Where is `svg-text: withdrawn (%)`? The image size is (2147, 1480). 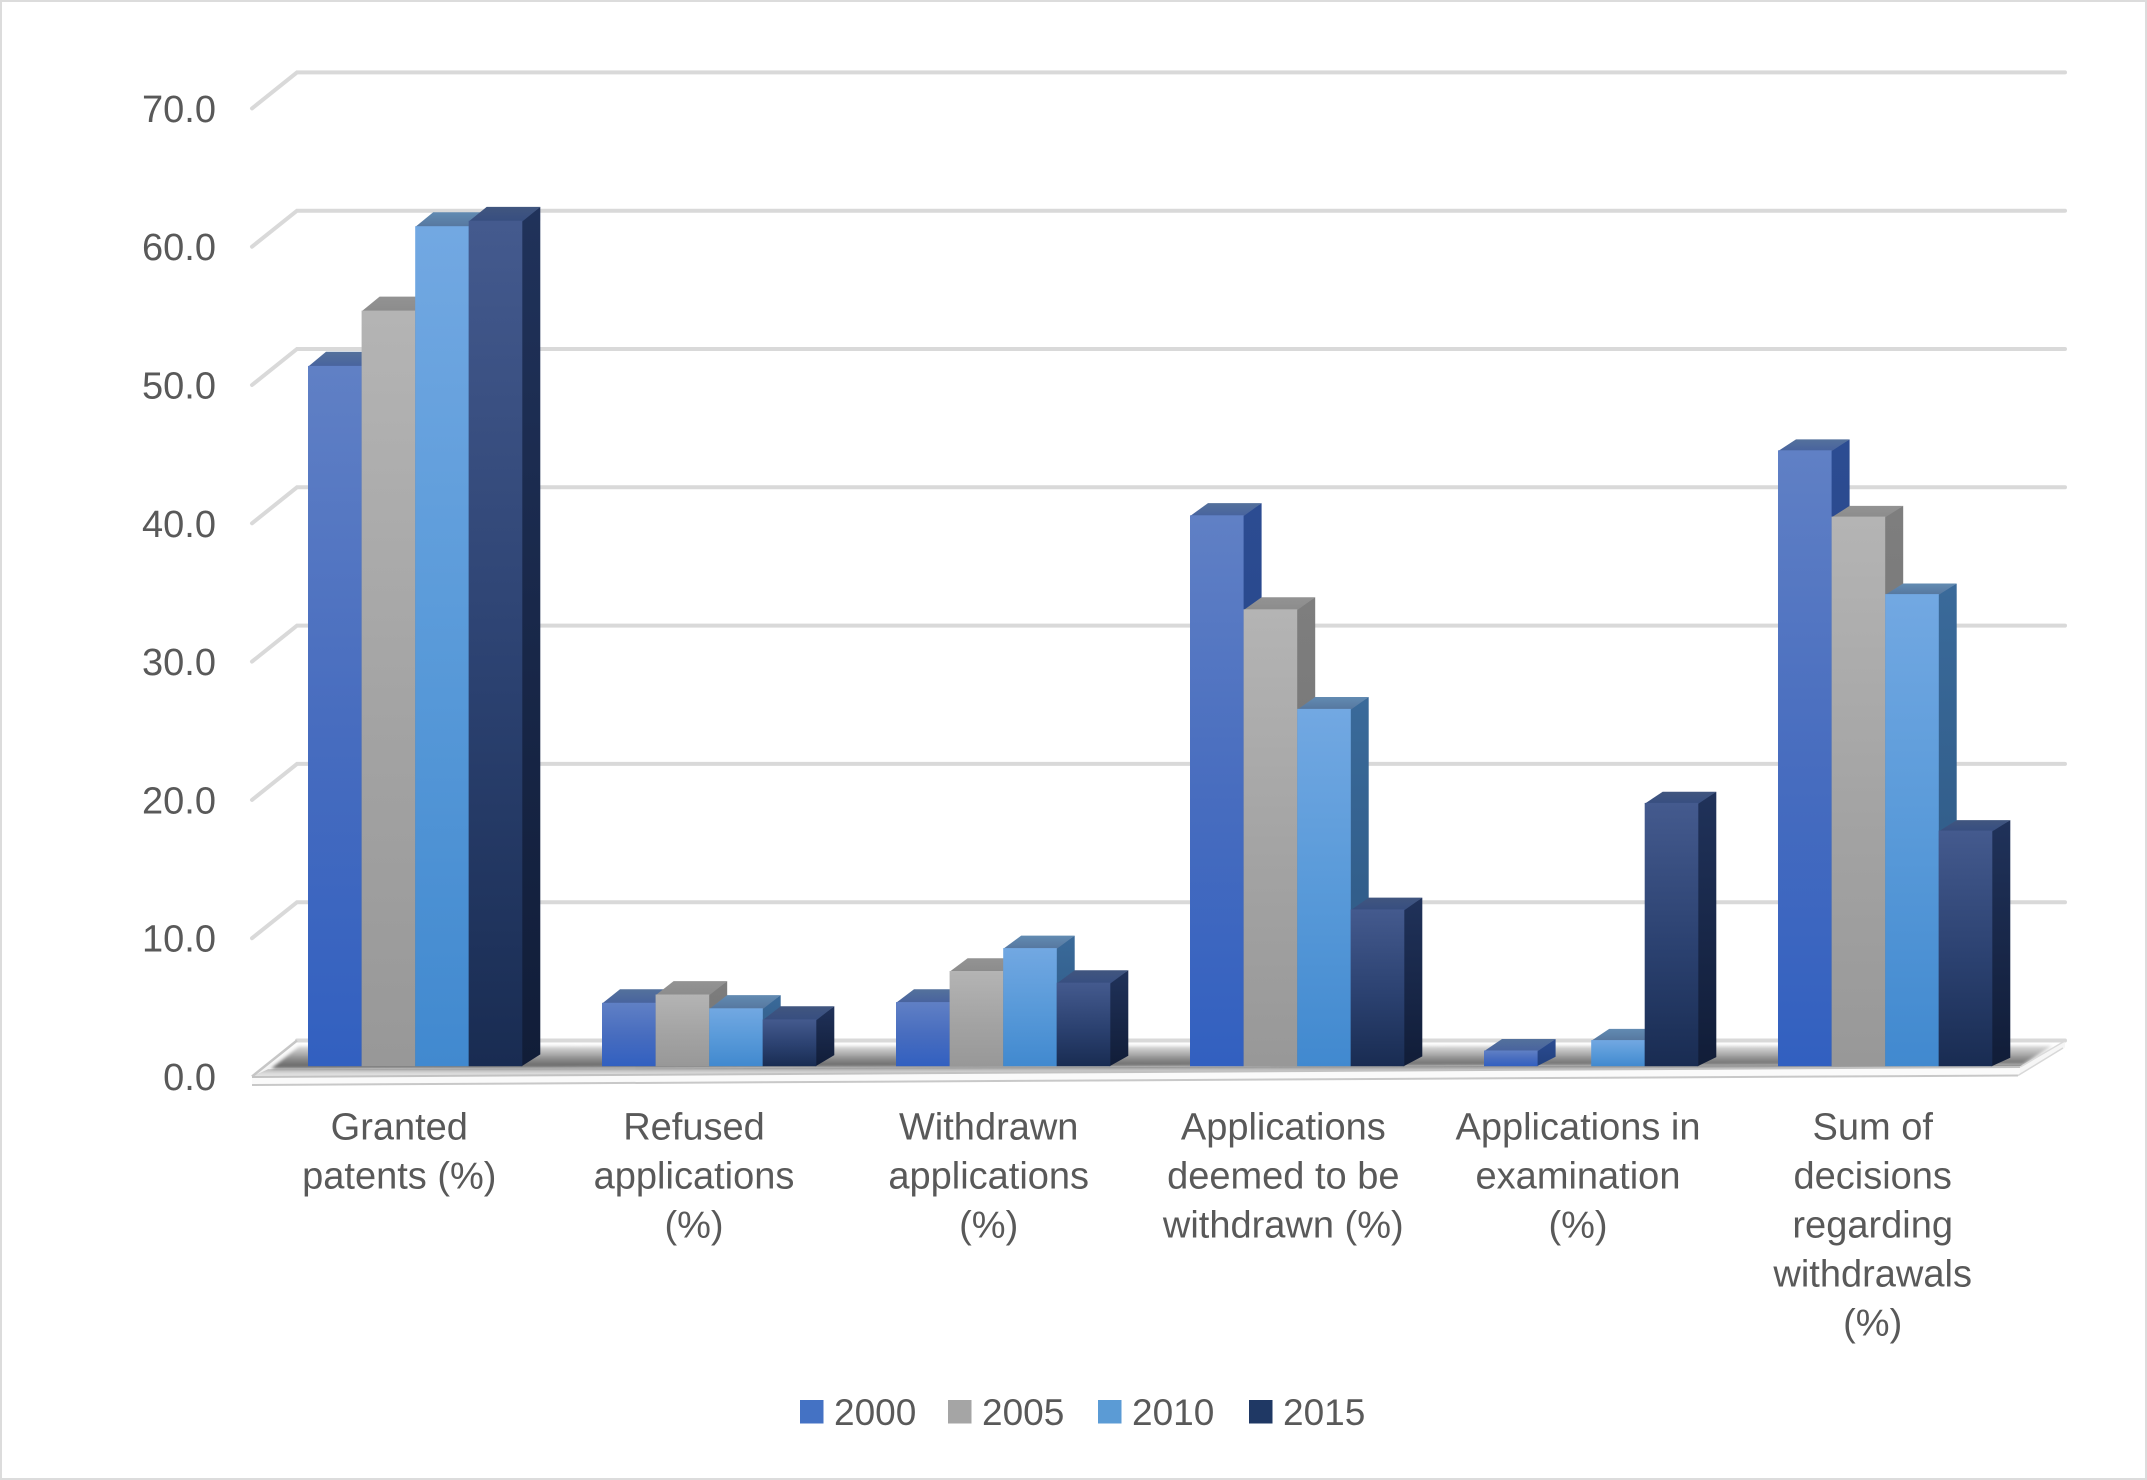 svg-text: withdrawn (%) is located at coordinates (1283, 1226).